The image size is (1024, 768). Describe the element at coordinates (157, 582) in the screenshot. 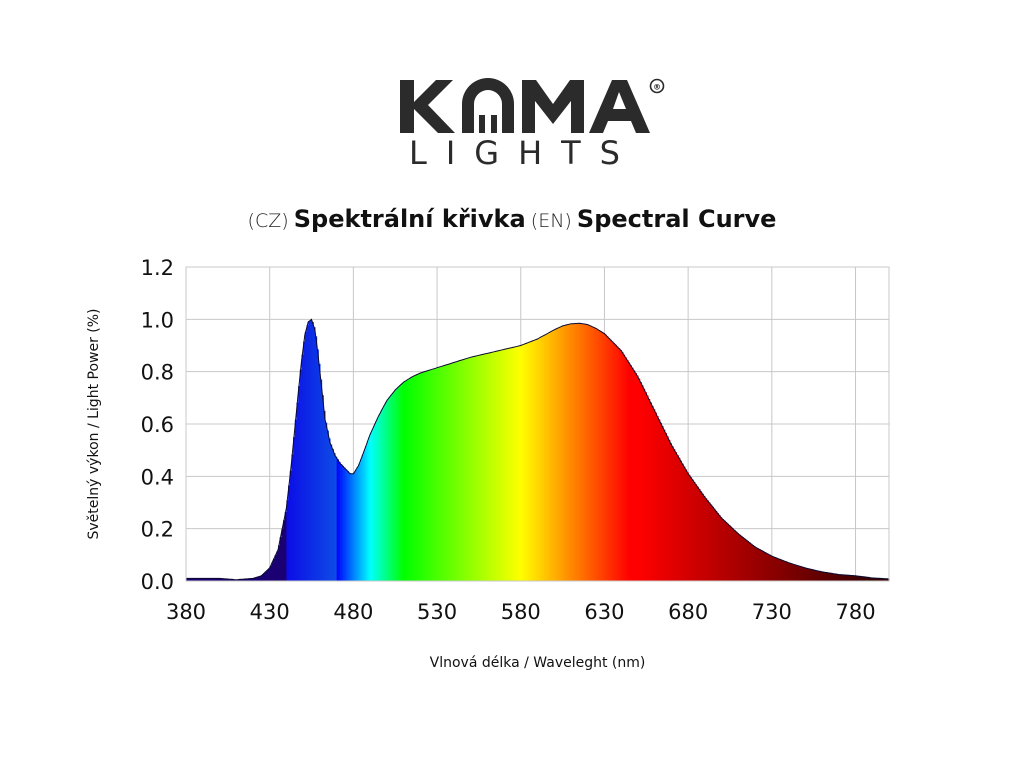

I see `y-tick-label: 0.0` at that location.